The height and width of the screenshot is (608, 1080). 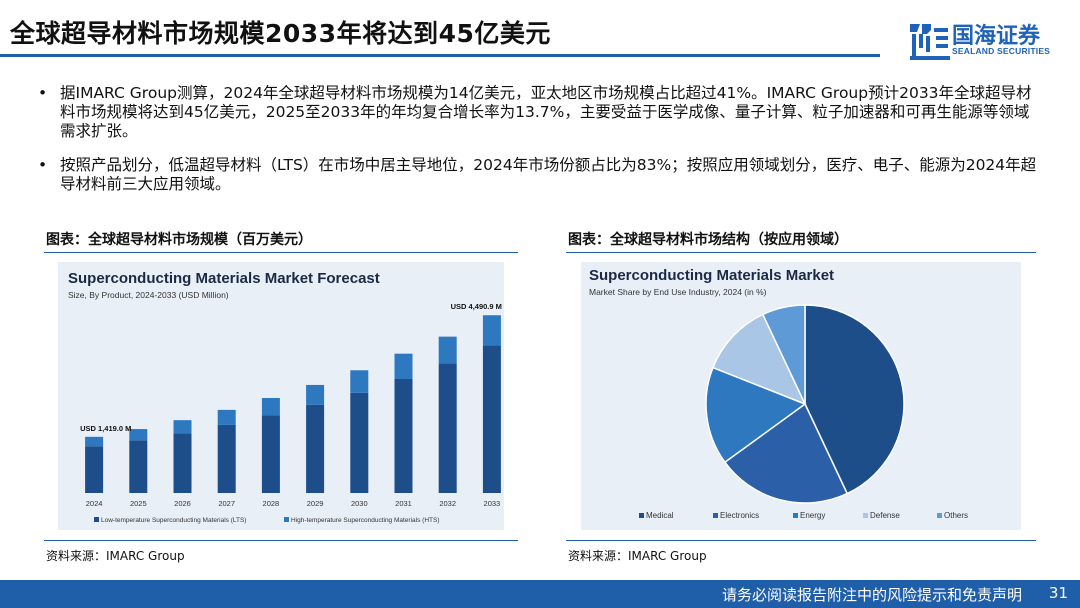 What do you see at coordinates (359, 503) in the screenshot?
I see `x-tick-label: 2030` at bounding box center [359, 503].